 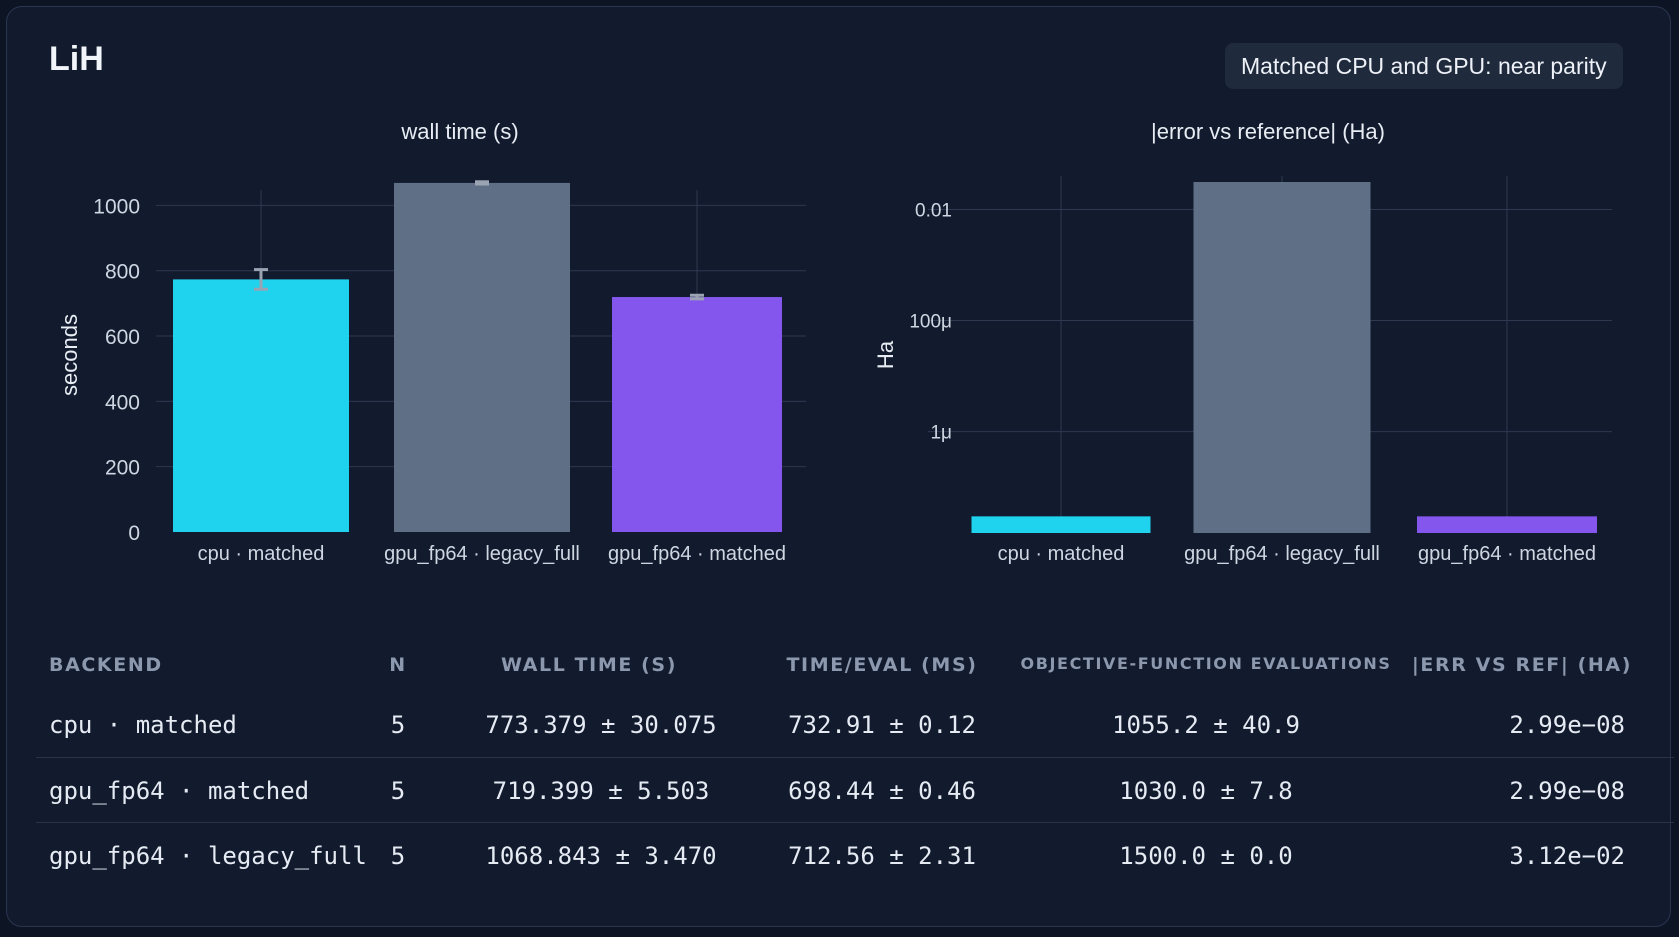 I want to click on page-title: LiH, so click(x=76, y=59).